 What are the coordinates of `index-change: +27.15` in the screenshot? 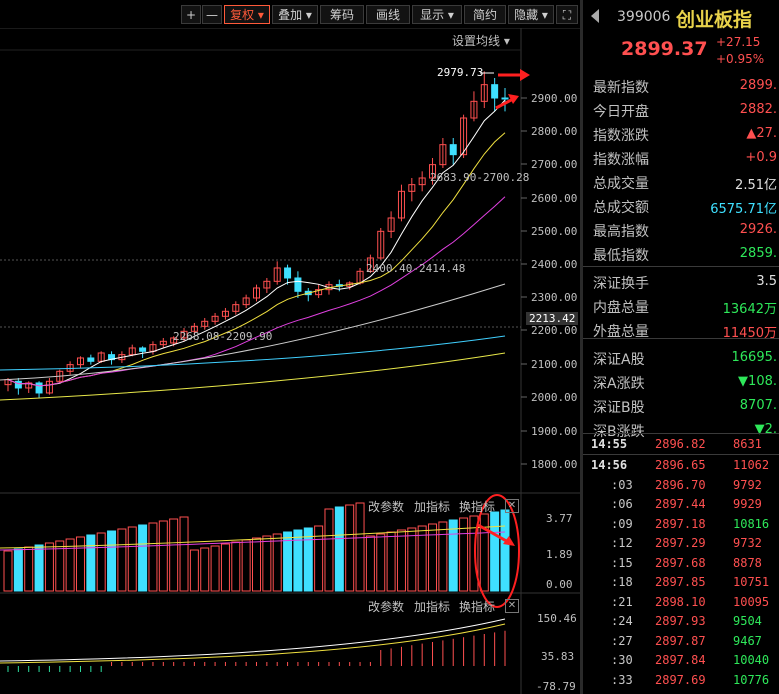 It's located at (738, 42).